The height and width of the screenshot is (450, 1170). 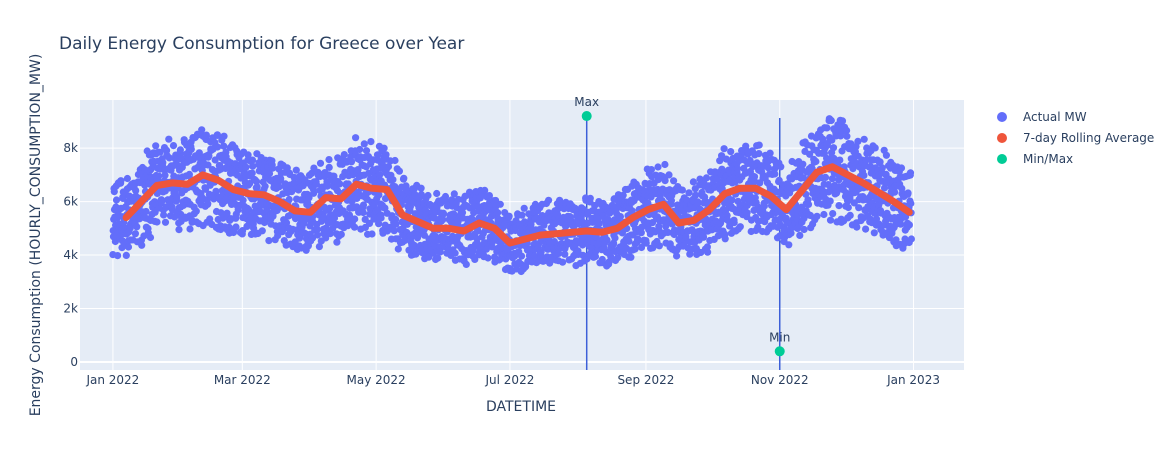 I want to click on x-tick-label: Jan 2022, so click(x=112, y=380).